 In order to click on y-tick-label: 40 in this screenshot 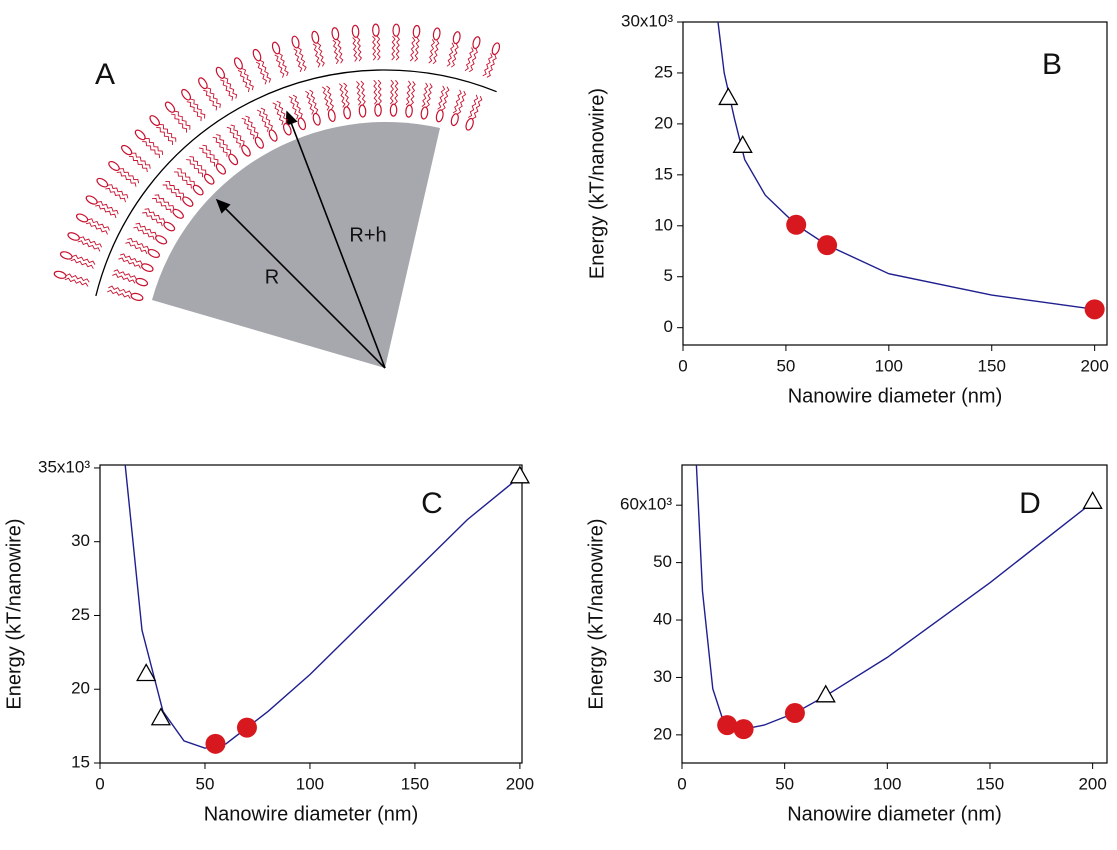, I will do `click(662, 619)`.